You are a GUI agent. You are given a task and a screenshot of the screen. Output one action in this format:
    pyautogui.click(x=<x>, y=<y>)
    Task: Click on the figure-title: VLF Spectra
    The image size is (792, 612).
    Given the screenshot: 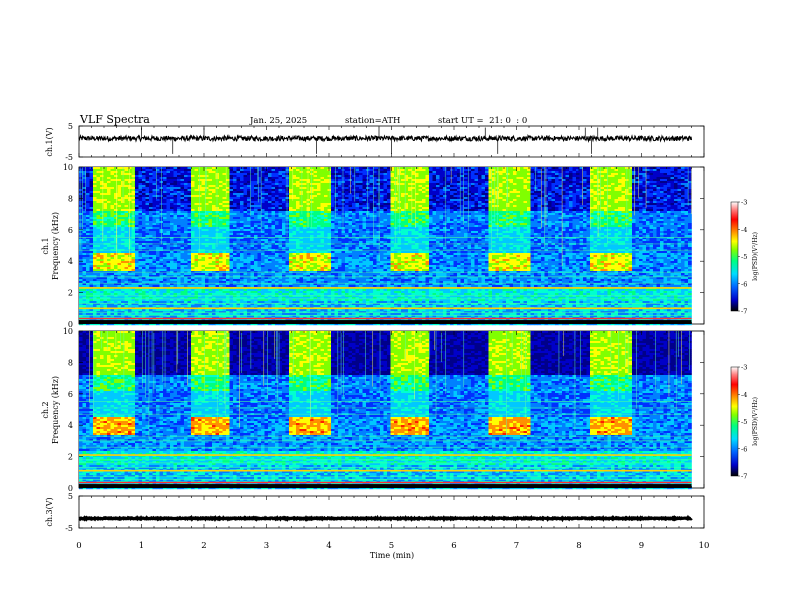 What is the action you would take?
    pyautogui.click(x=114, y=119)
    